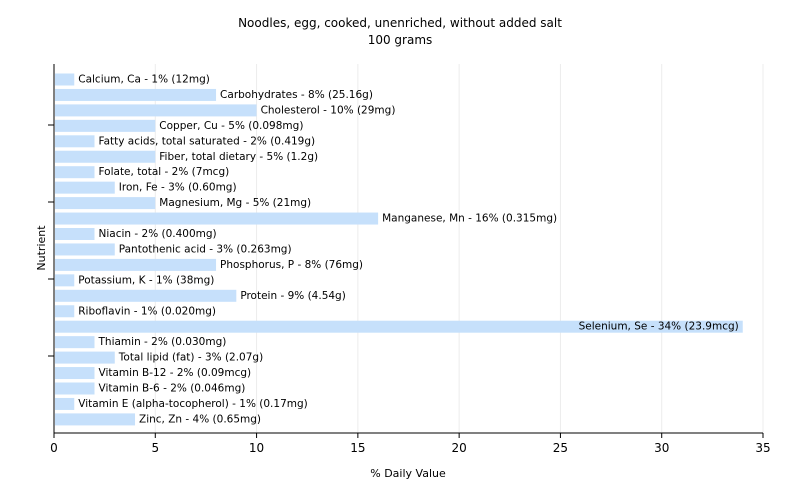 The image size is (800, 500). What do you see at coordinates (231, 126) in the screenshot?
I see `bar-label: Copper, Cu - 5% (0.098mg)` at bounding box center [231, 126].